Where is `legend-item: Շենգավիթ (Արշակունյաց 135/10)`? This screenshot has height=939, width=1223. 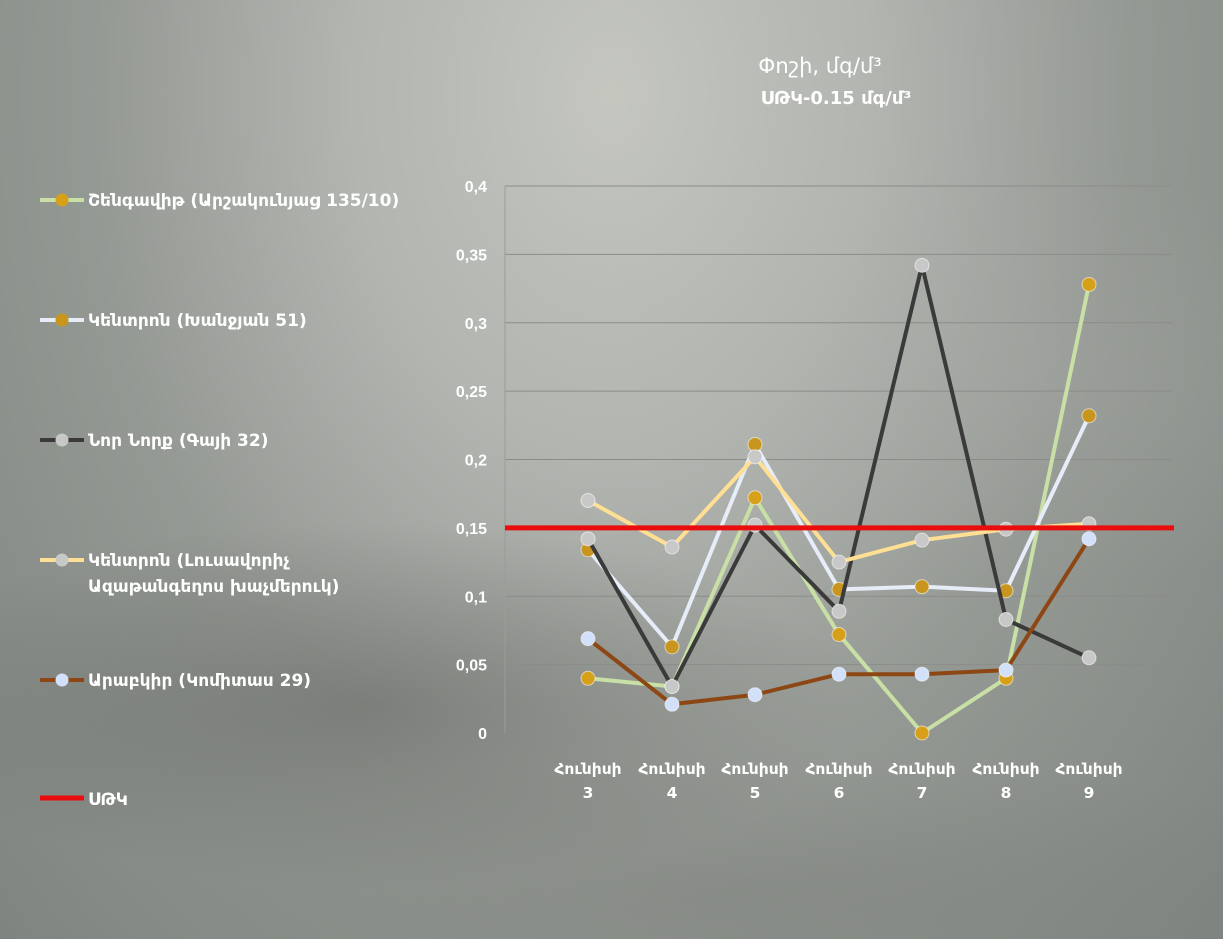 legend-item: Շենգավիթ (Արշակունյաց 135/10) is located at coordinates (219, 201).